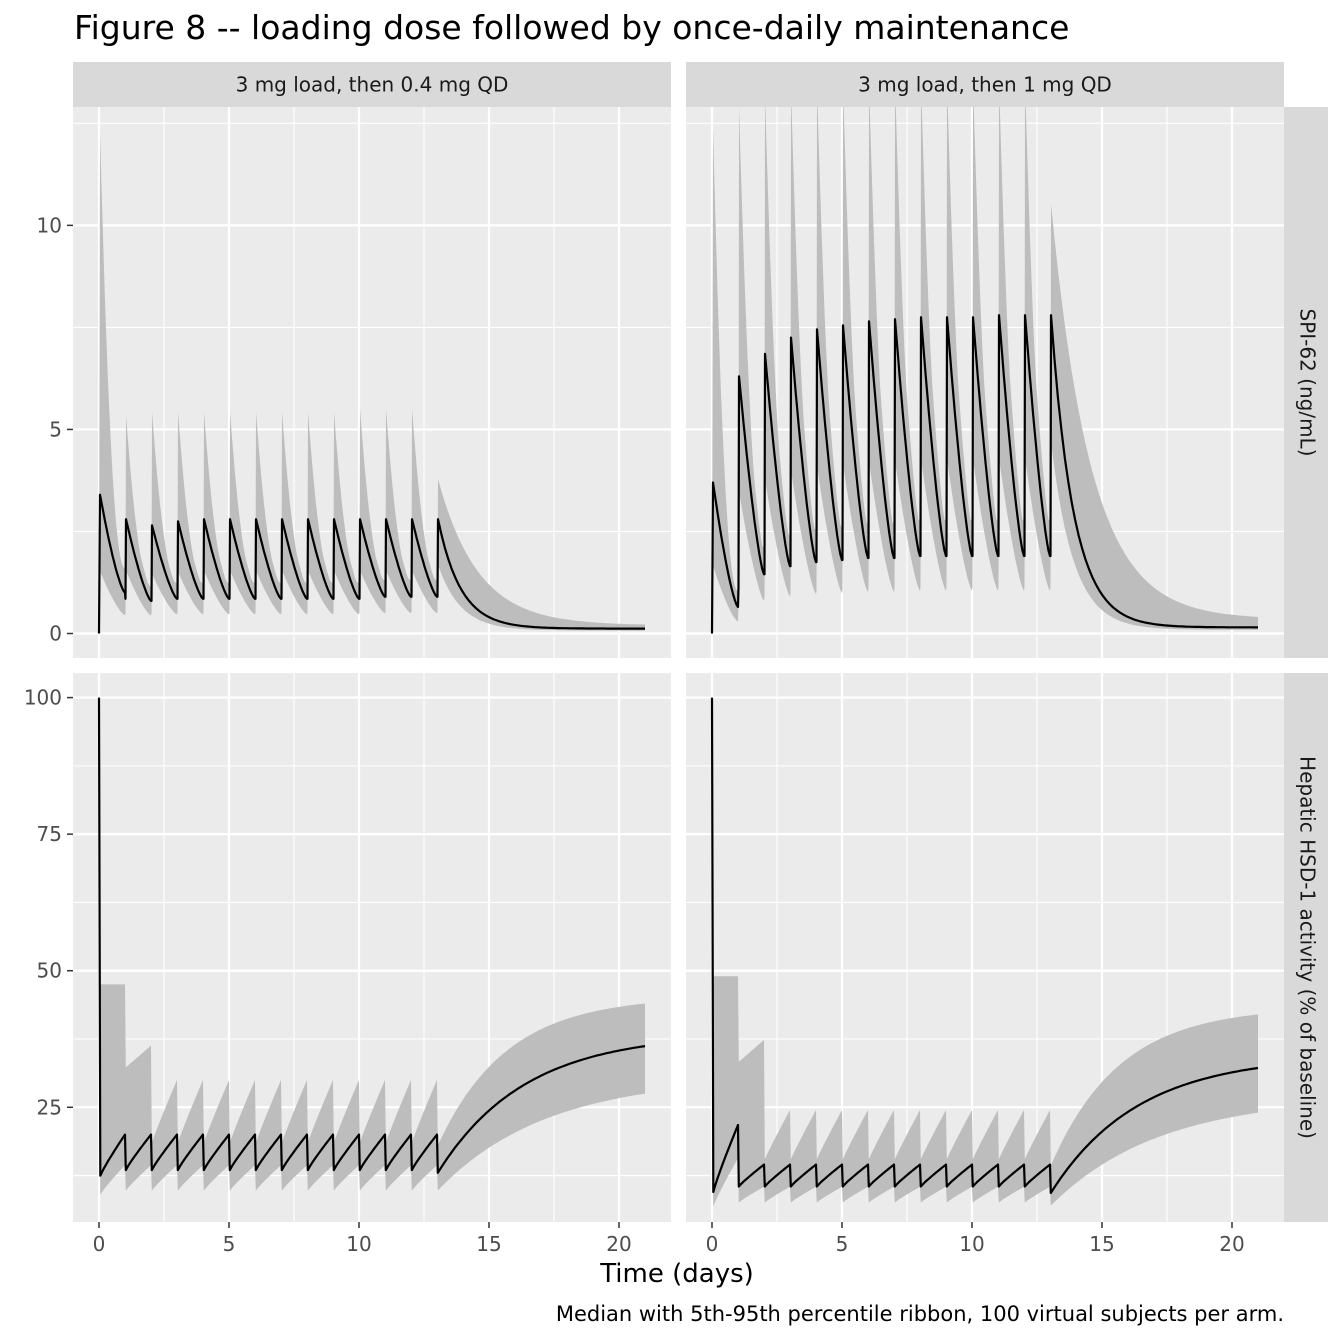  What do you see at coordinates (49, 1107) in the screenshot?
I see `y-tick-label: 25` at bounding box center [49, 1107].